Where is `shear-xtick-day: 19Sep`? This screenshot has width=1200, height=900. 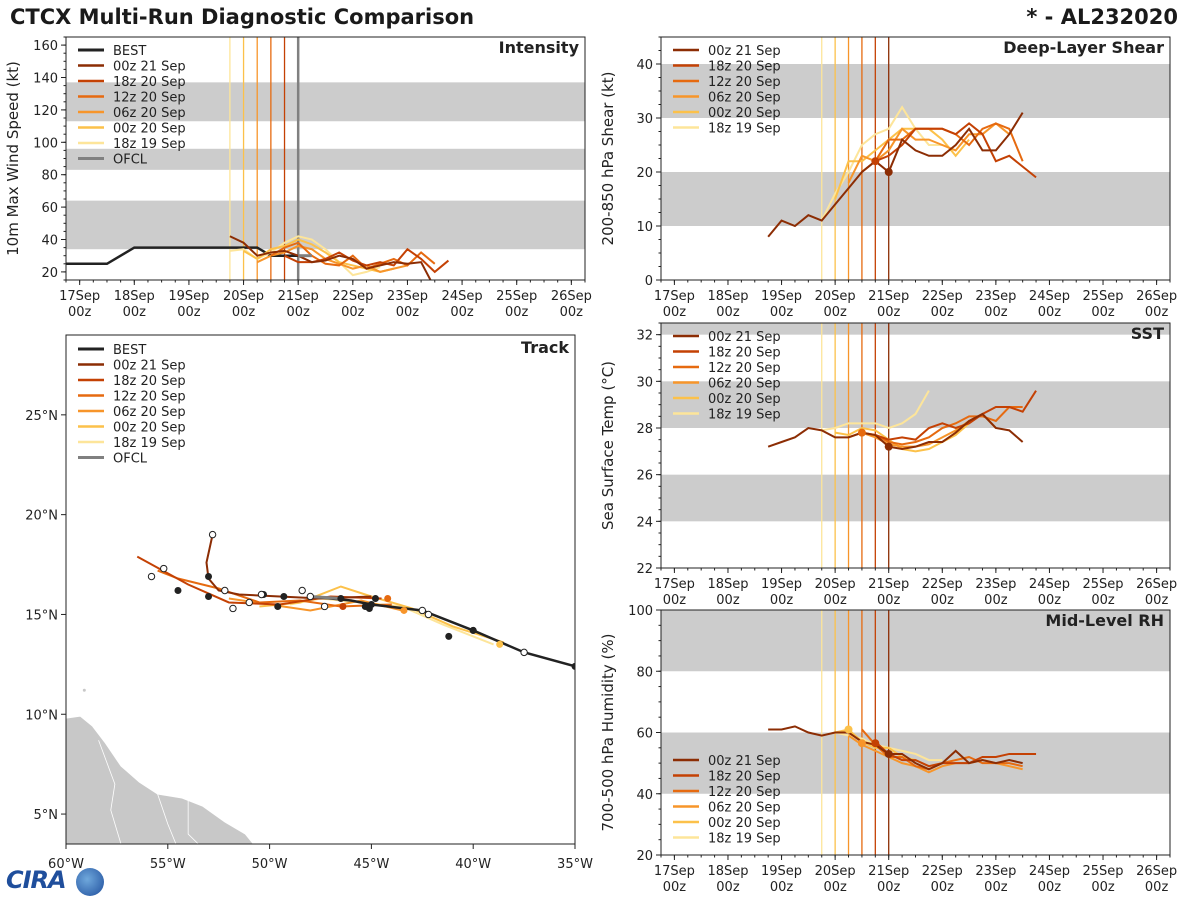 shear-xtick-day: 19Sep is located at coordinates (781, 296).